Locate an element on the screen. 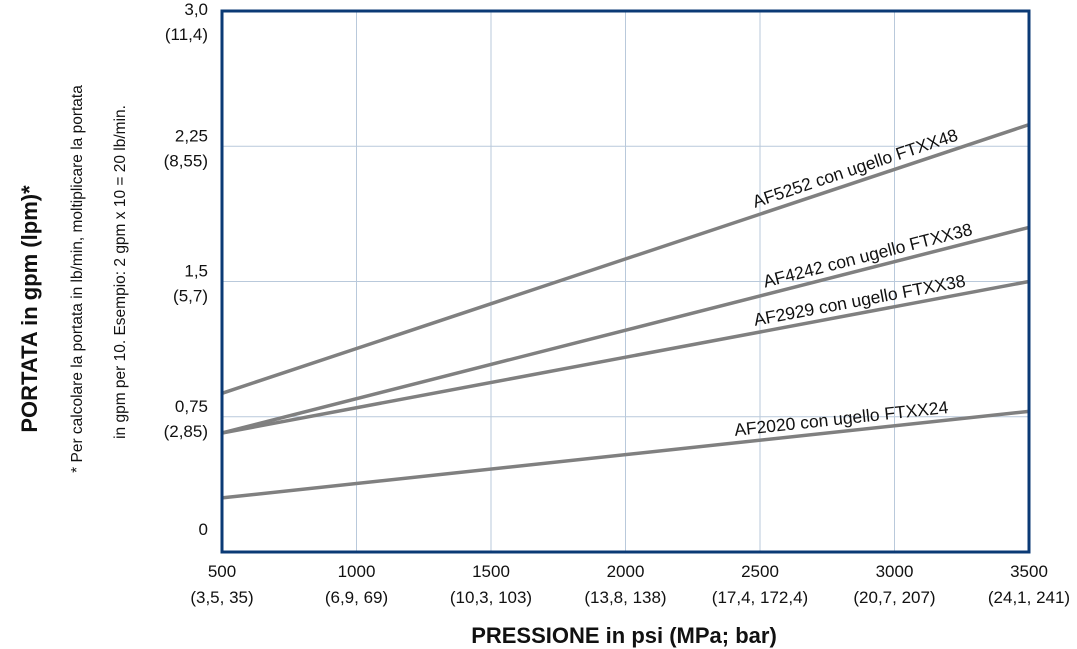  series-label: AF2020 con ugello FTXX24 is located at coordinates (841, 418).